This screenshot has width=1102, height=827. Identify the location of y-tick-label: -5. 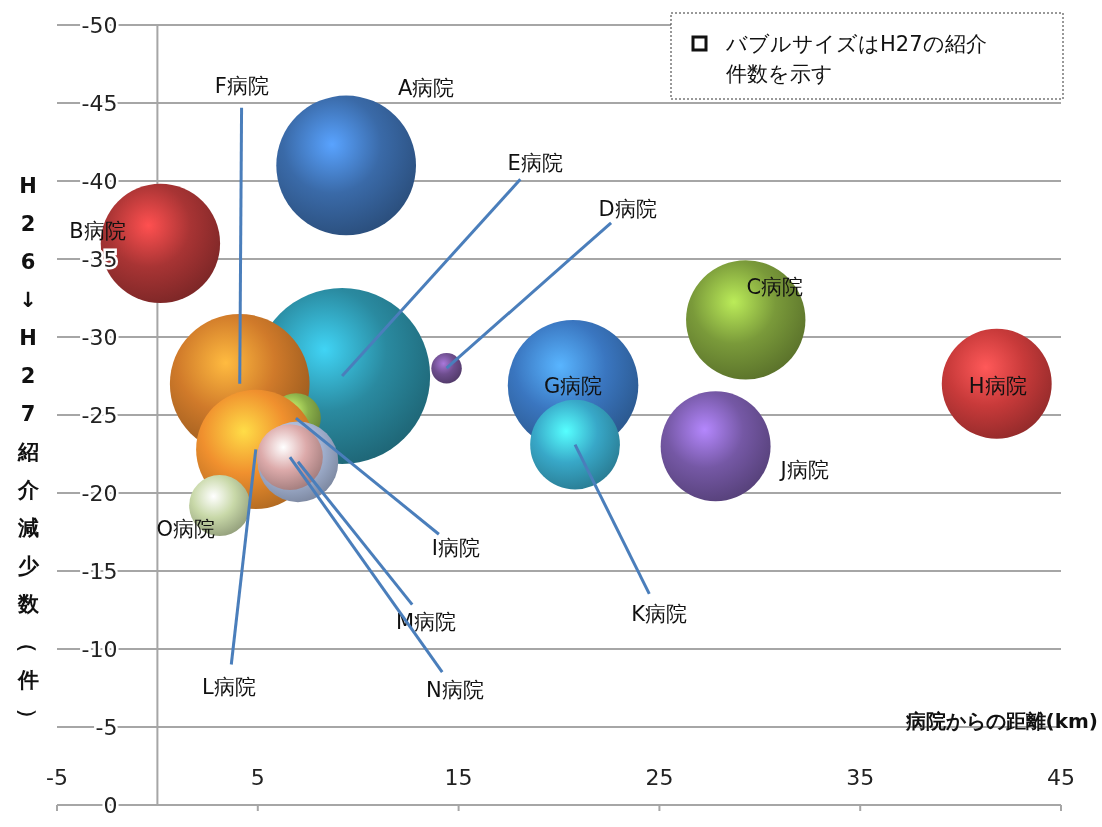
(106, 727).